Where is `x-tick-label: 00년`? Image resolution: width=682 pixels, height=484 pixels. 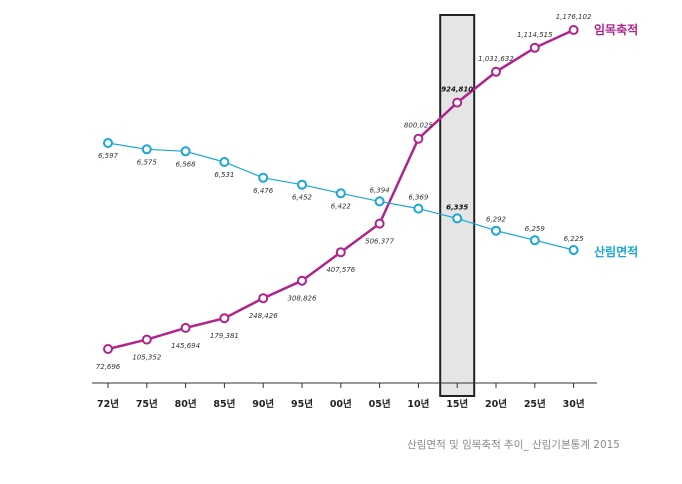 x-tick-label: 00년 is located at coordinates (341, 404).